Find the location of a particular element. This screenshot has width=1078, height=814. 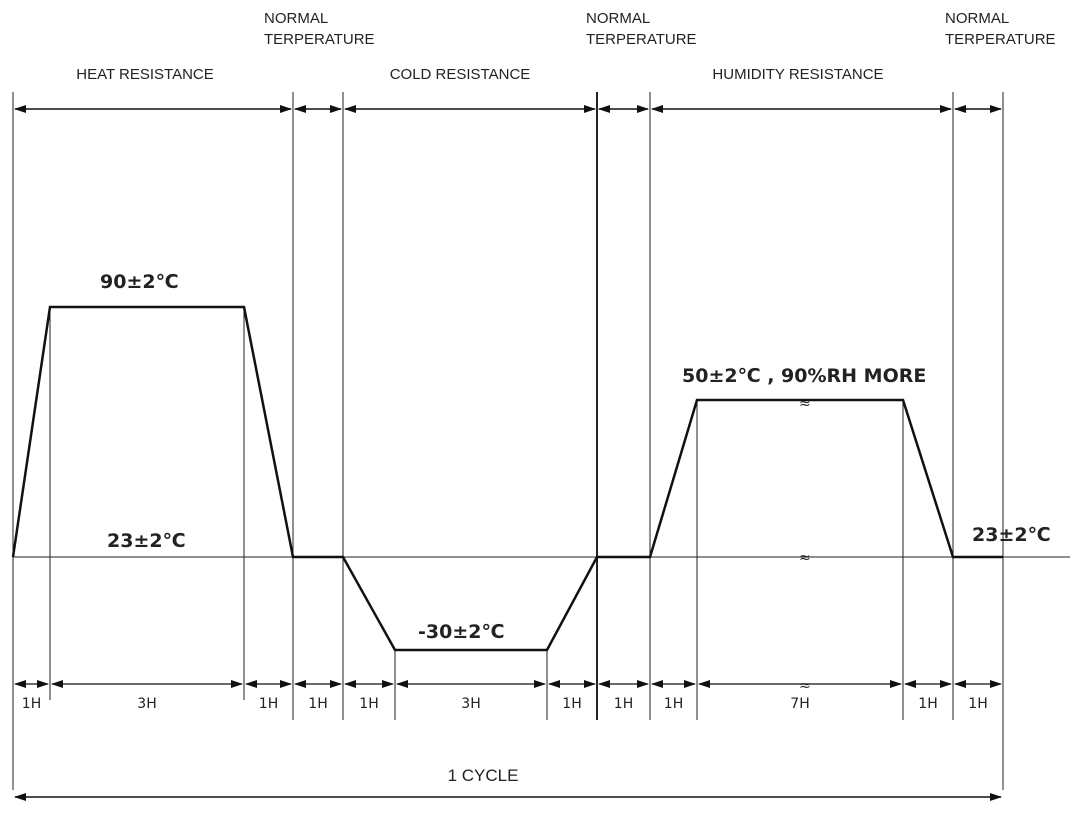

heat-temperature-label: 90±2℃ is located at coordinates (139, 282).